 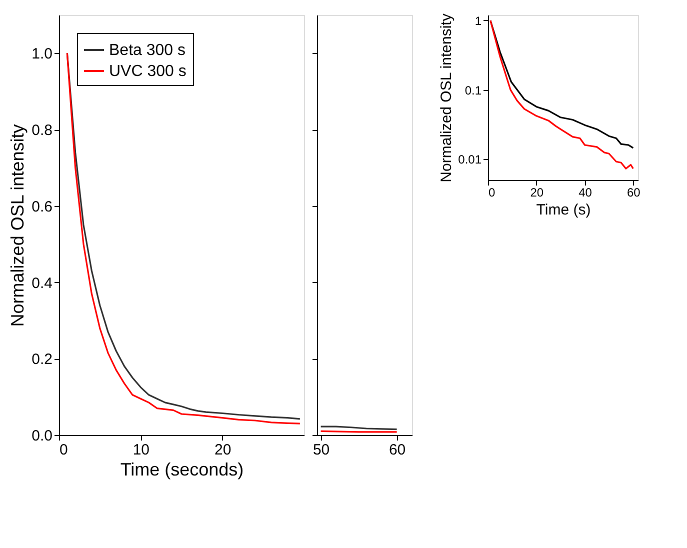 I want to click on x-axis-title: Time (seconds), so click(x=182, y=470).